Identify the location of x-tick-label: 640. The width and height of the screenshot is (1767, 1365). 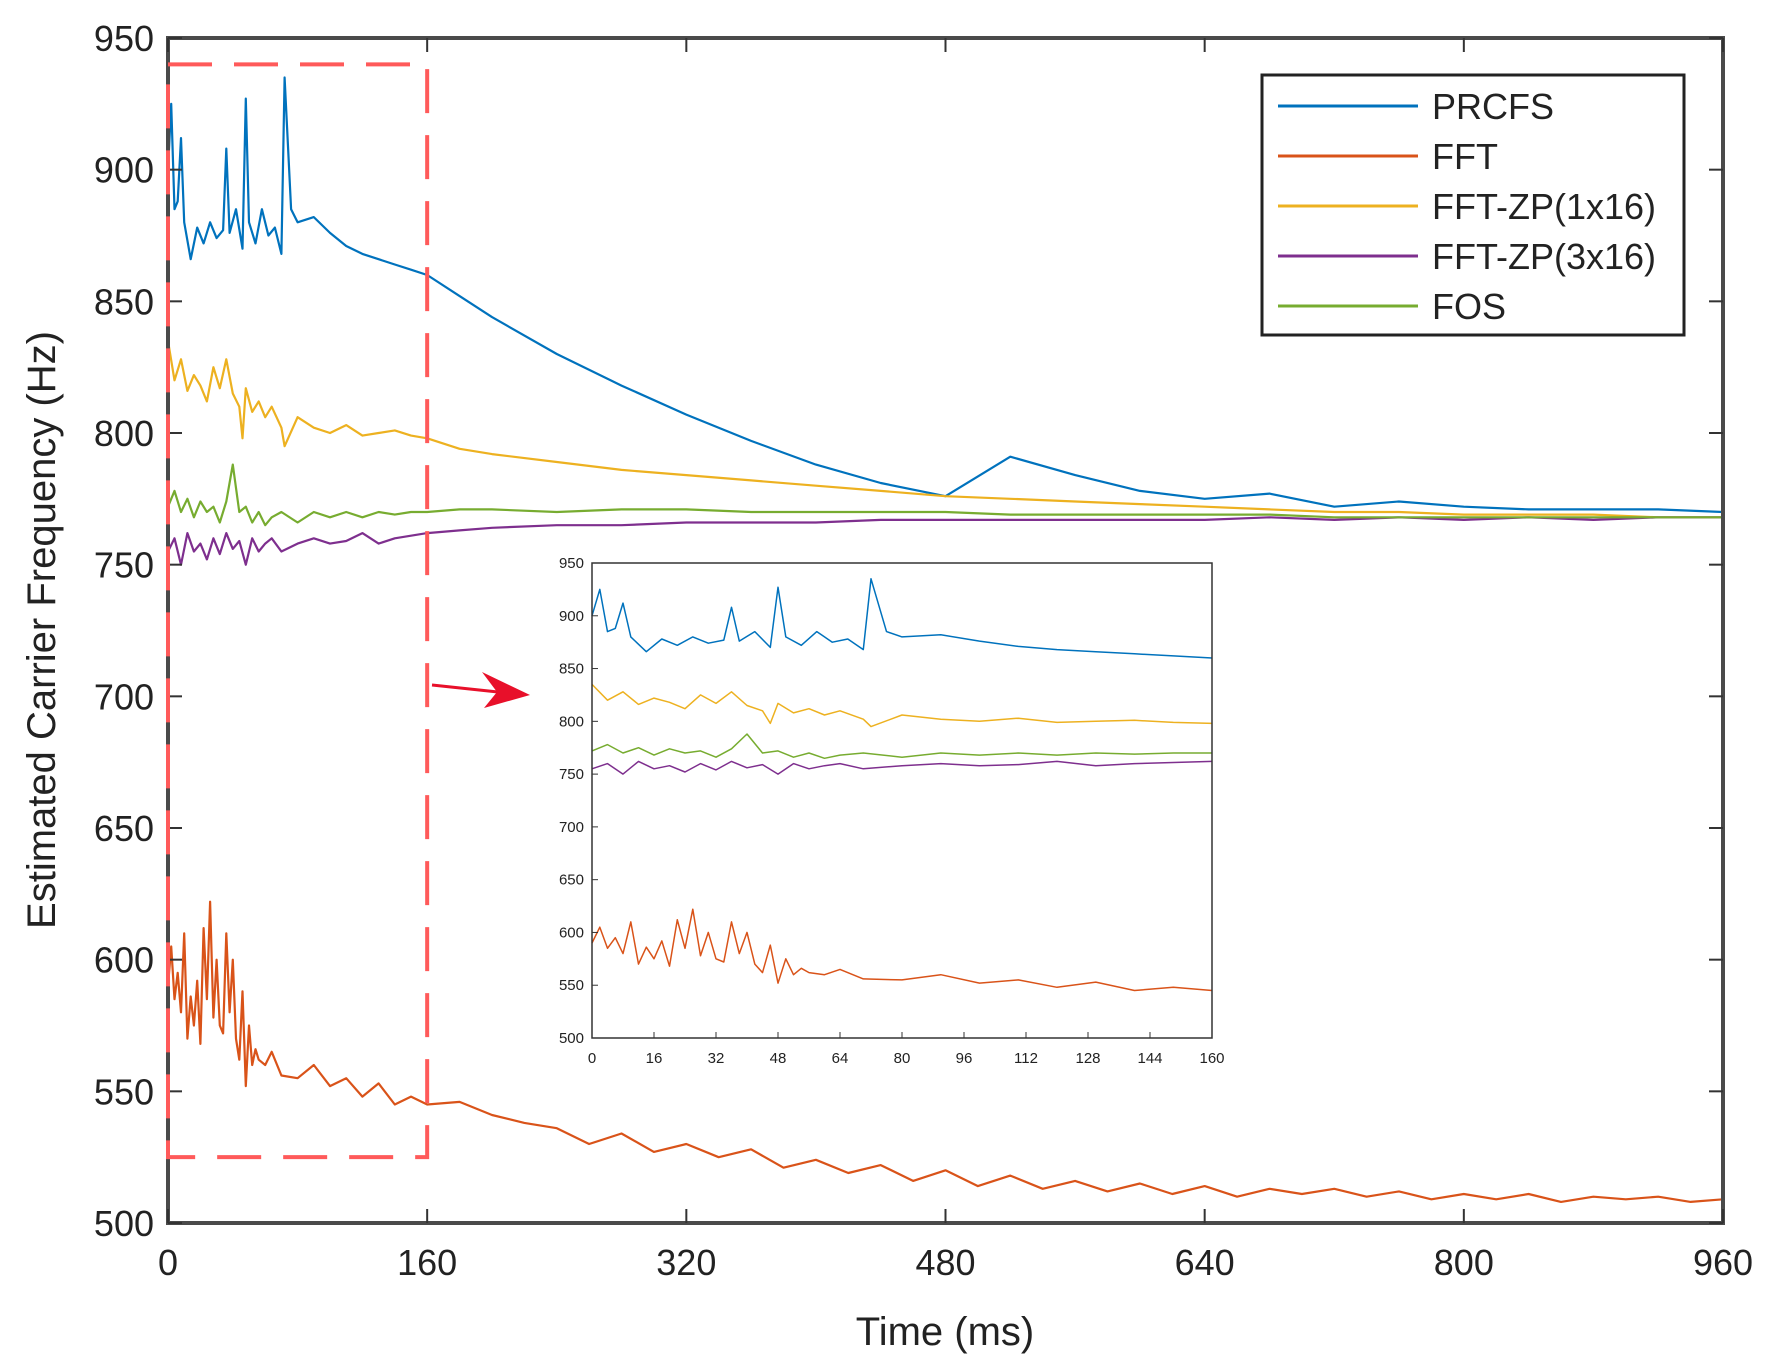
(1205, 1262).